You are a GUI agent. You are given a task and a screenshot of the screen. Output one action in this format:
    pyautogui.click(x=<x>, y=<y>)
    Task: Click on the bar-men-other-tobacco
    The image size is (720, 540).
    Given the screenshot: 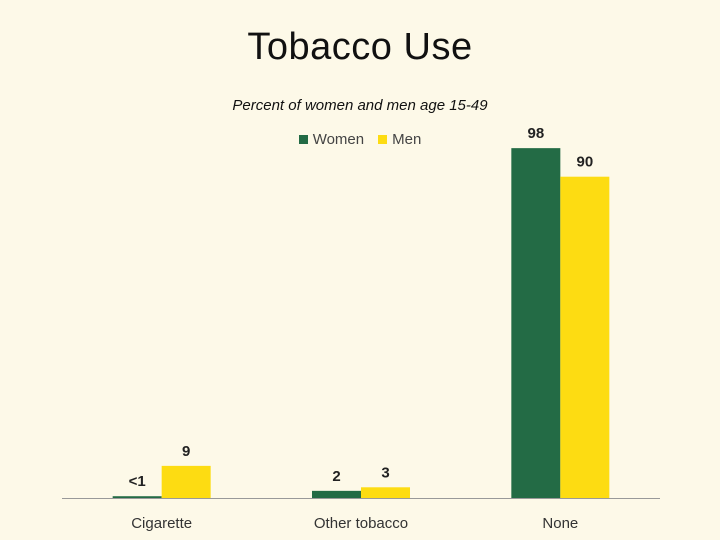 What is the action you would take?
    pyautogui.click(x=385, y=492)
    